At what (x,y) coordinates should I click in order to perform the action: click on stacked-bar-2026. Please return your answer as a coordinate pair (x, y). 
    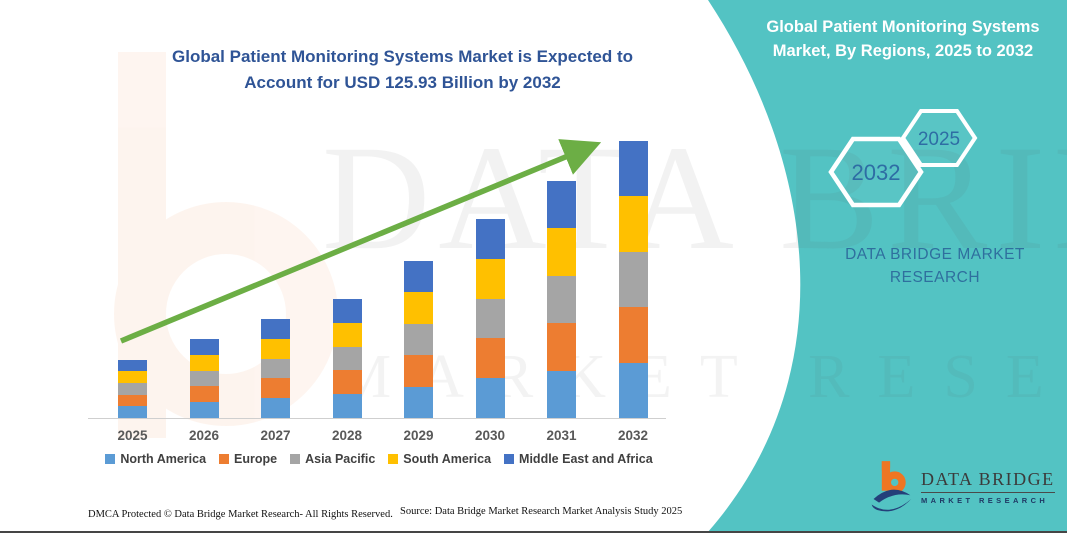
    Looking at the image, I should click on (204, 378).